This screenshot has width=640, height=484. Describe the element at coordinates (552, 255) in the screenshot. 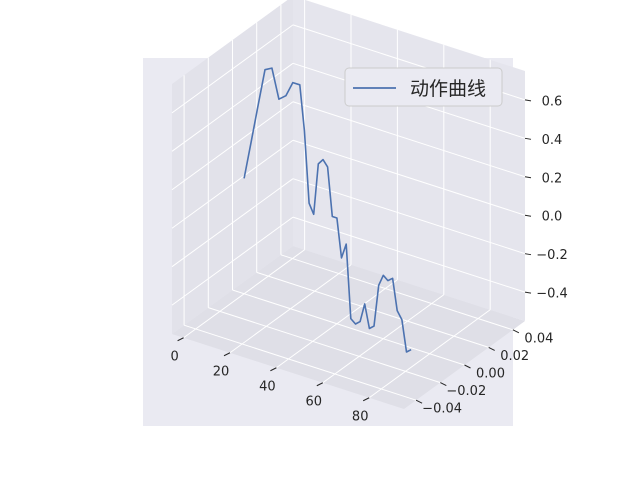

I see `z-tick-label: −0.2` at that location.